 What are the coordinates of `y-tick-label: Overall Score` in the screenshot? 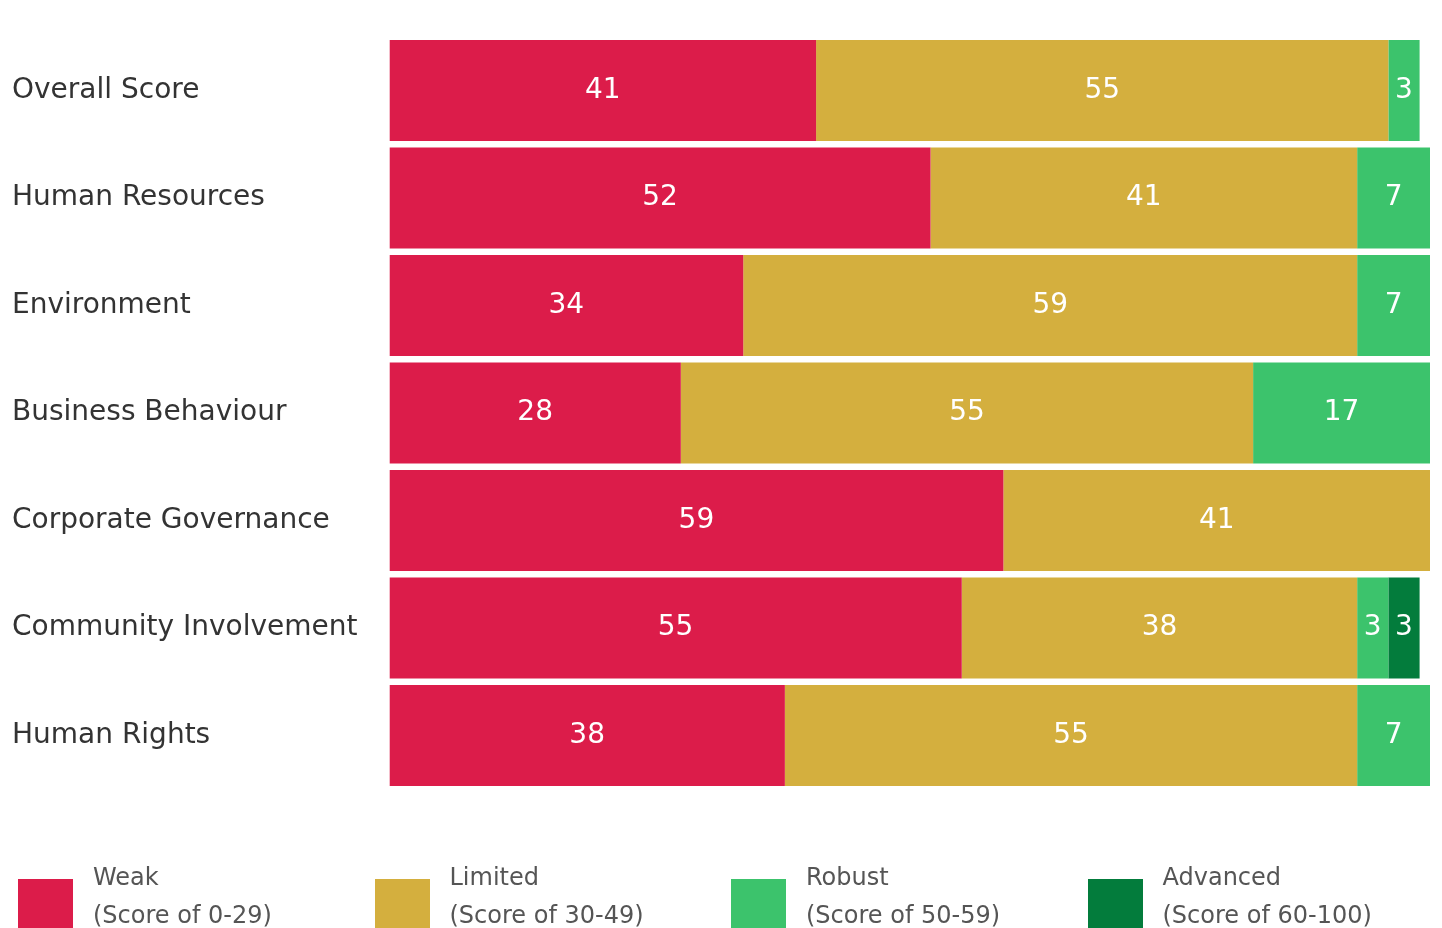 It's located at (106, 88).